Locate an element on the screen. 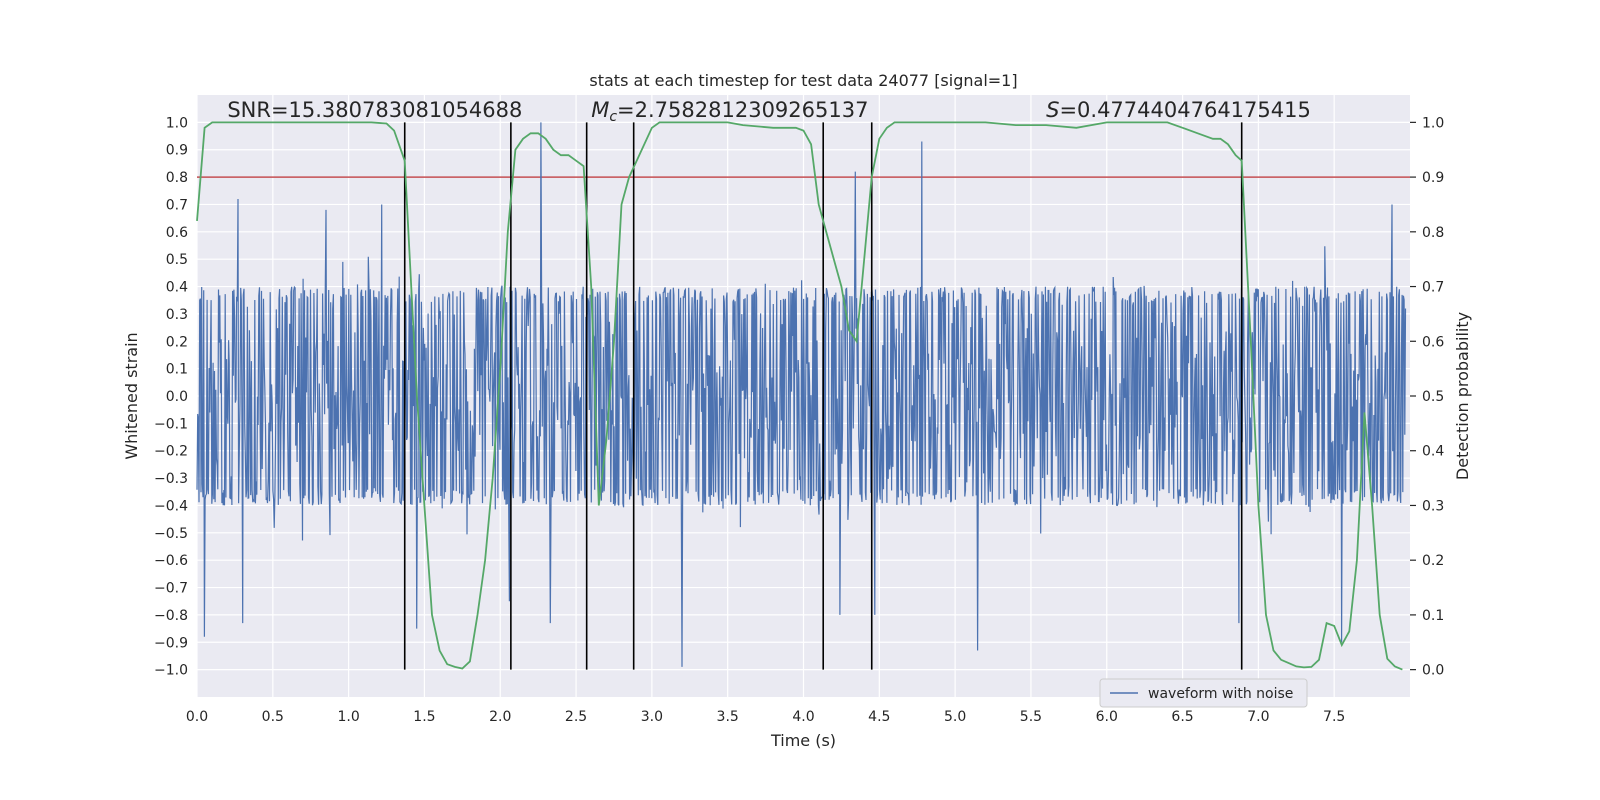  y2-tick-label-3: 0.7 is located at coordinates (1433, 288).